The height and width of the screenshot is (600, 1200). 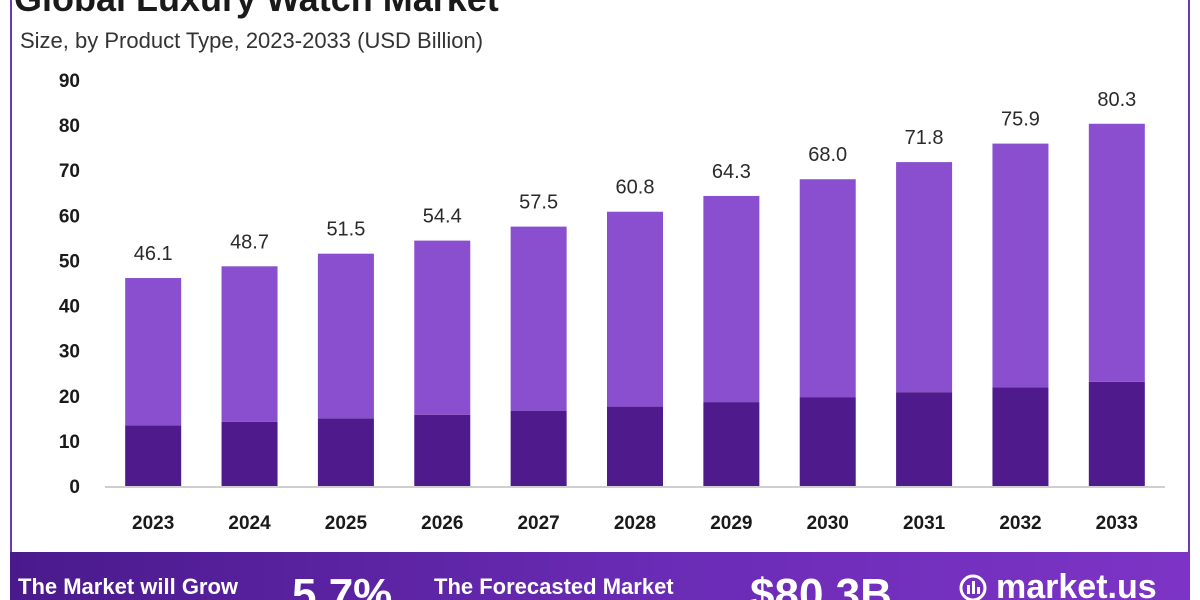 What do you see at coordinates (69, 397) in the screenshot?
I see `y-tick-label: 20` at bounding box center [69, 397].